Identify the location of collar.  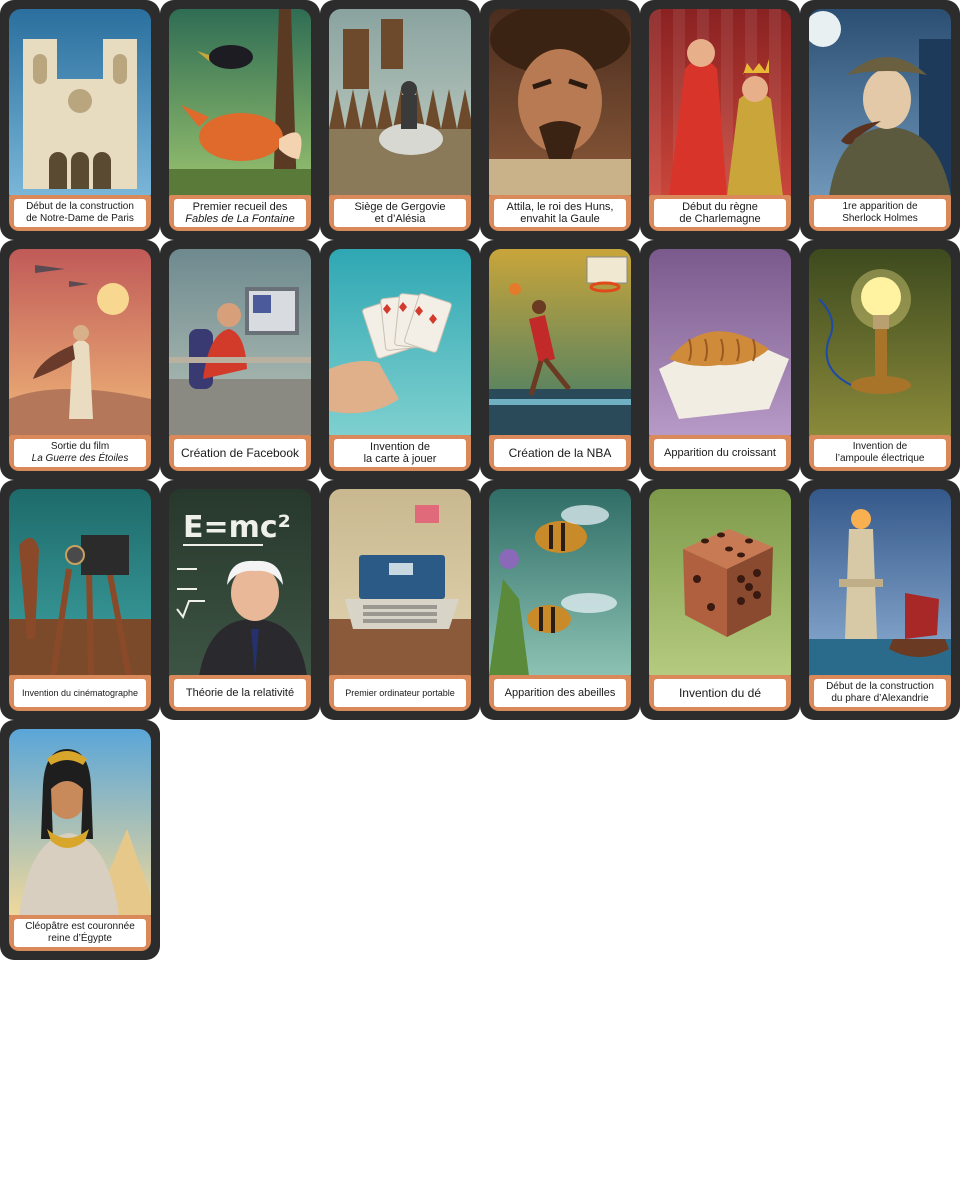
(68, 838).